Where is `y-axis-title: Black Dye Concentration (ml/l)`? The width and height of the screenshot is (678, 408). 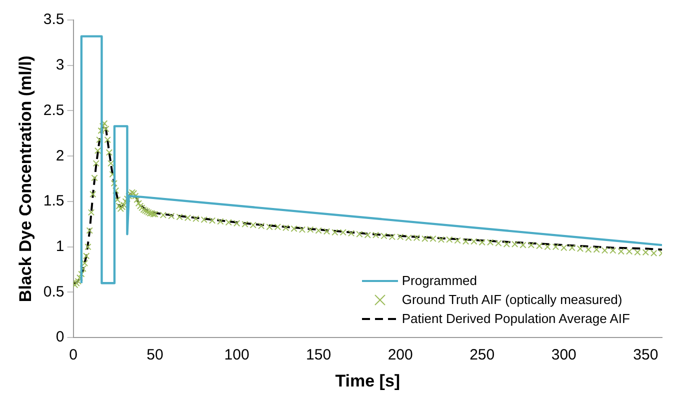
y-axis-title: Black Dye Concentration (ml/l) is located at coordinates (25, 179).